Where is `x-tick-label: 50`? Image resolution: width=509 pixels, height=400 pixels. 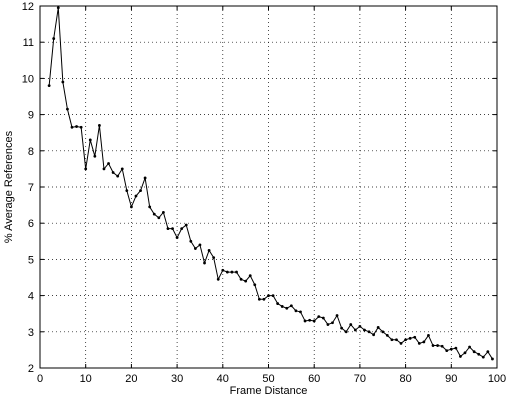
x-tick-label: 50 is located at coordinates (268, 379).